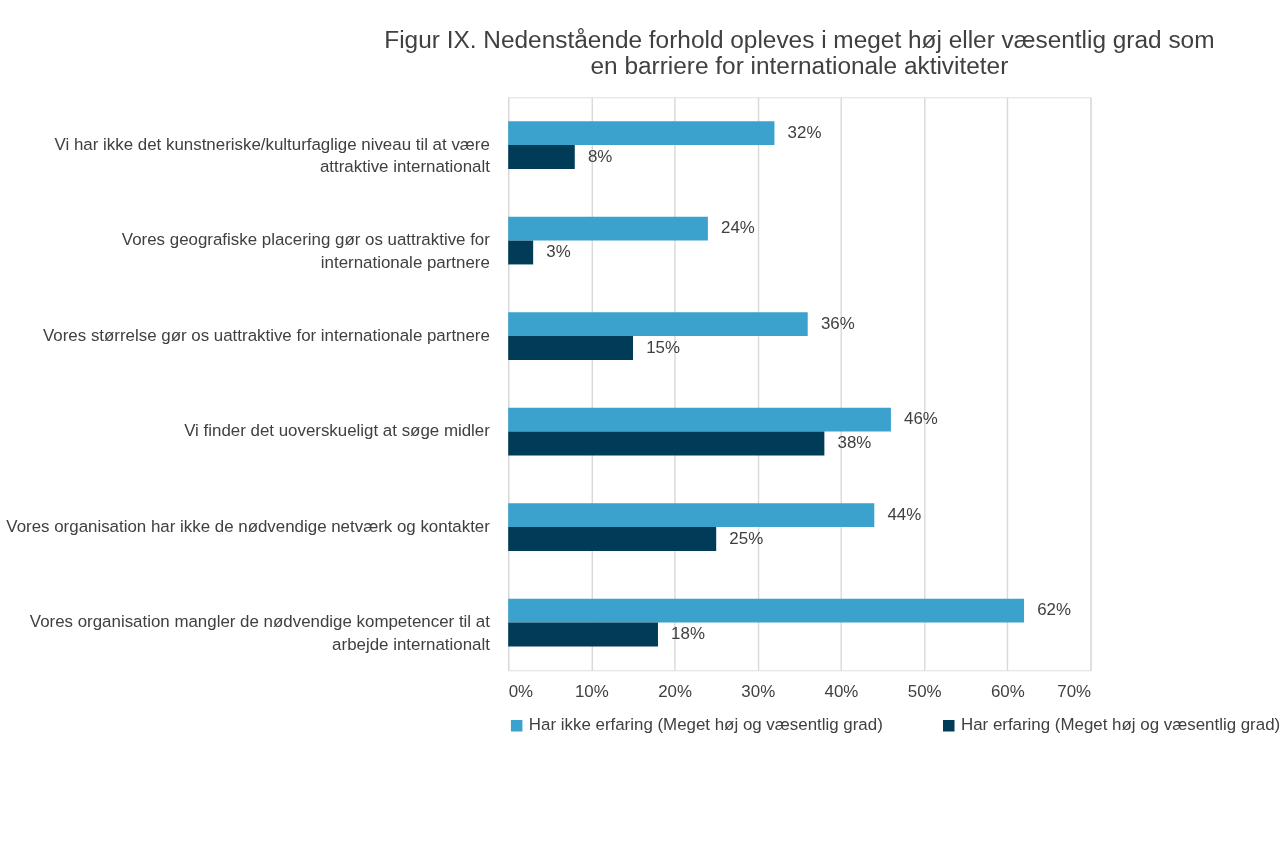 This screenshot has width=1286, height=855. I want to click on x-tick-label: 20%, so click(675, 692).